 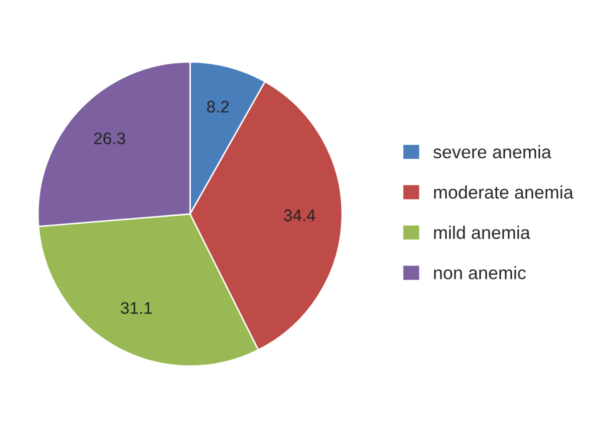 I want to click on legend-label: non anemic, so click(x=480, y=273).